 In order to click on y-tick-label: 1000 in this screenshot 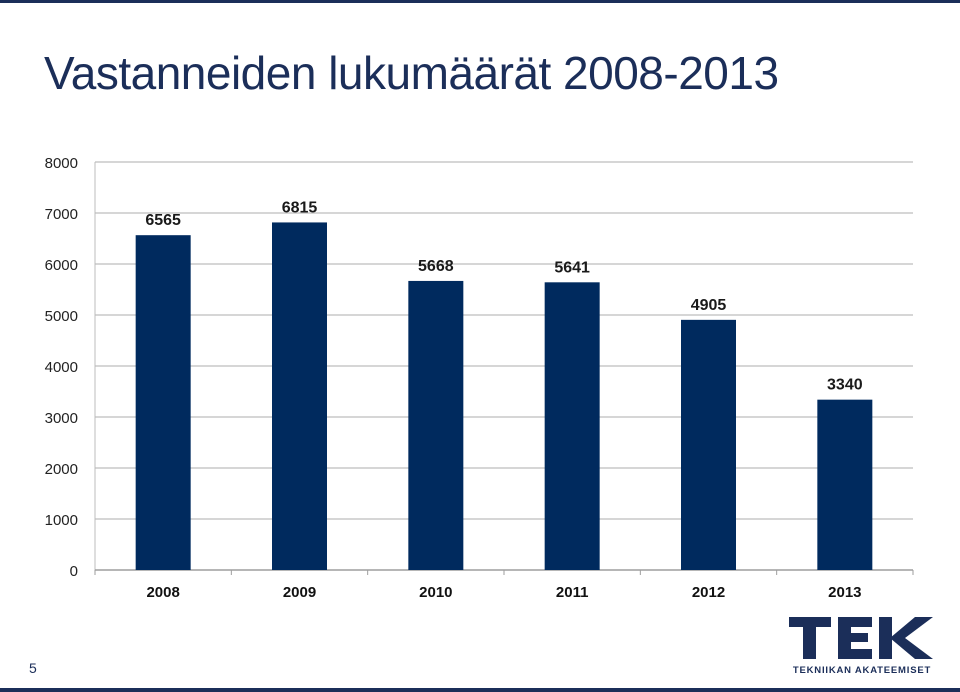, I will do `click(61, 520)`.